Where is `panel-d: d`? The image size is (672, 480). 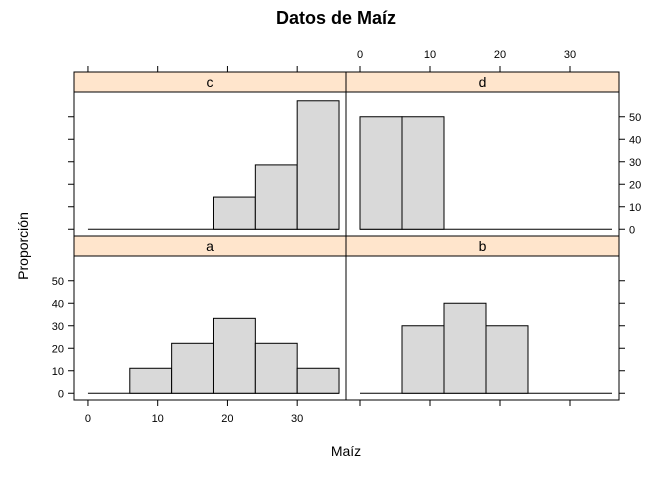 panel-d: d is located at coordinates (482, 150).